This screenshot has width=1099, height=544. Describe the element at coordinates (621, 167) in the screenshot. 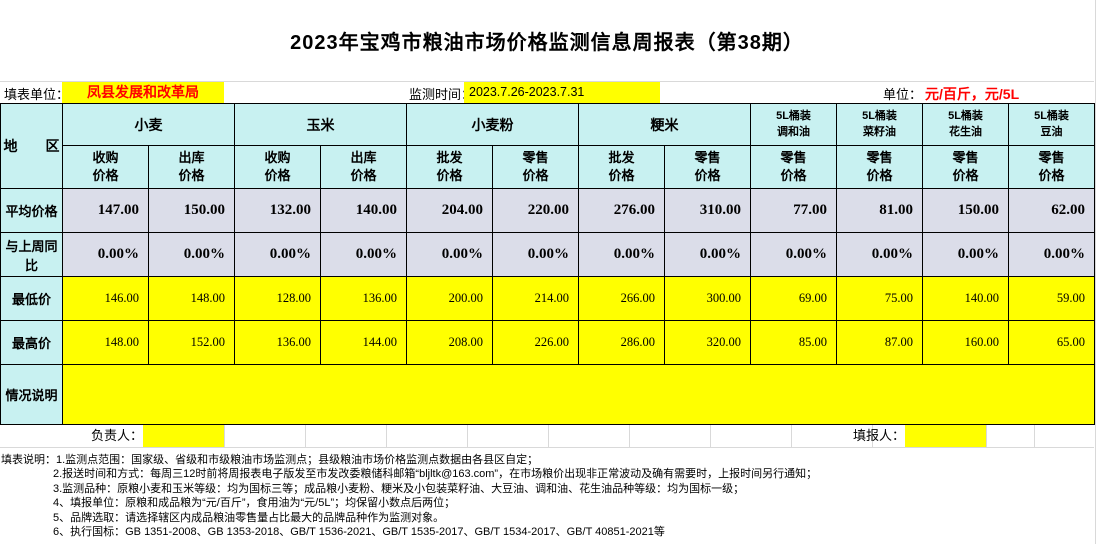

I see `subhead: 批发 价格` at that location.